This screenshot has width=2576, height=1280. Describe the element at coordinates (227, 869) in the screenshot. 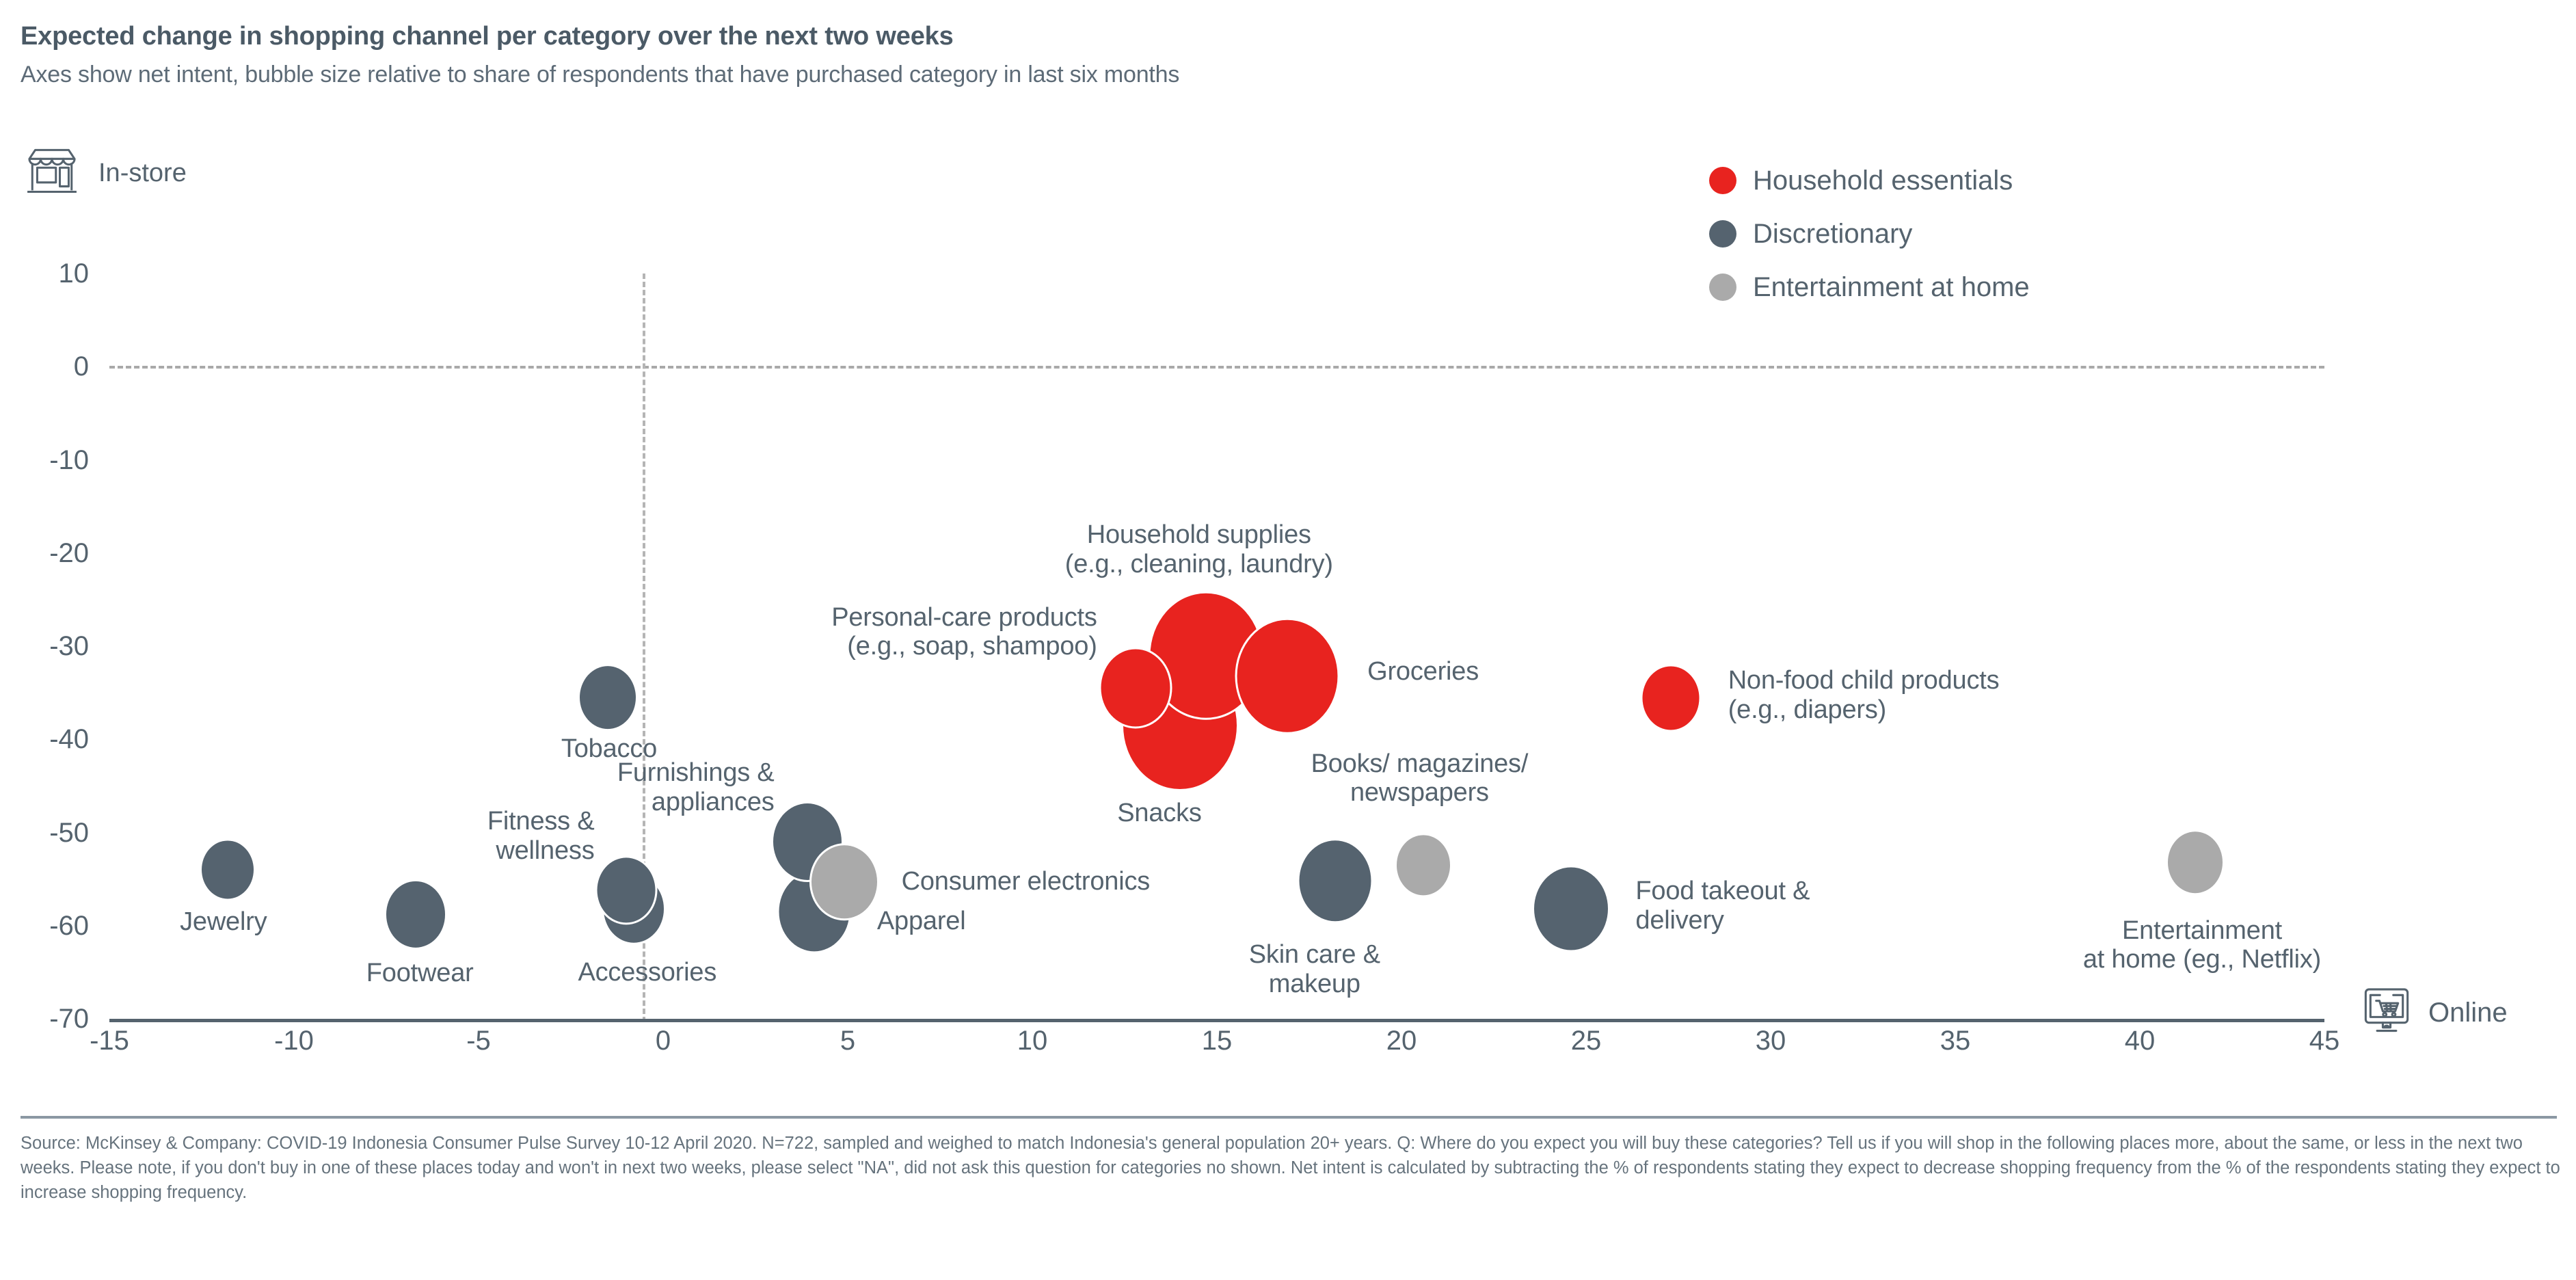

I see `bubble-jewelry` at that location.